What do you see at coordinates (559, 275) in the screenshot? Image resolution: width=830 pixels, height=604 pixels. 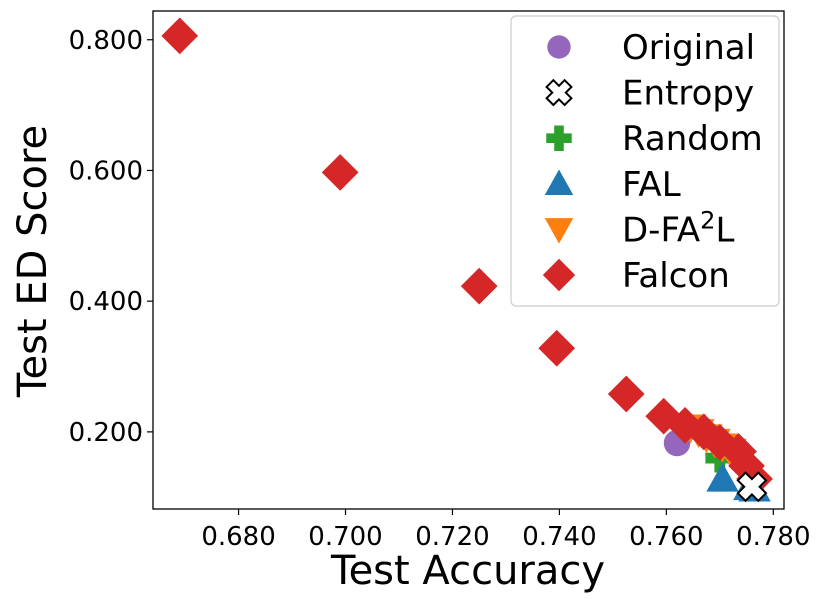 I see `legend-marker-falcon` at bounding box center [559, 275].